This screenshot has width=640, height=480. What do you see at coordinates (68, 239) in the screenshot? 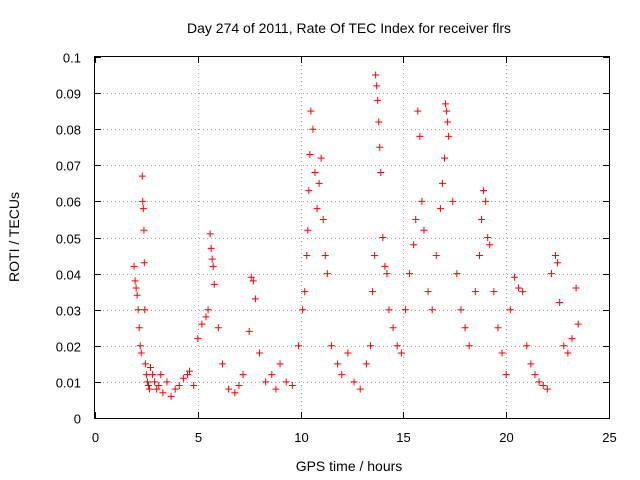
I see `y-tick-label: 0.05` at bounding box center [68, 239].